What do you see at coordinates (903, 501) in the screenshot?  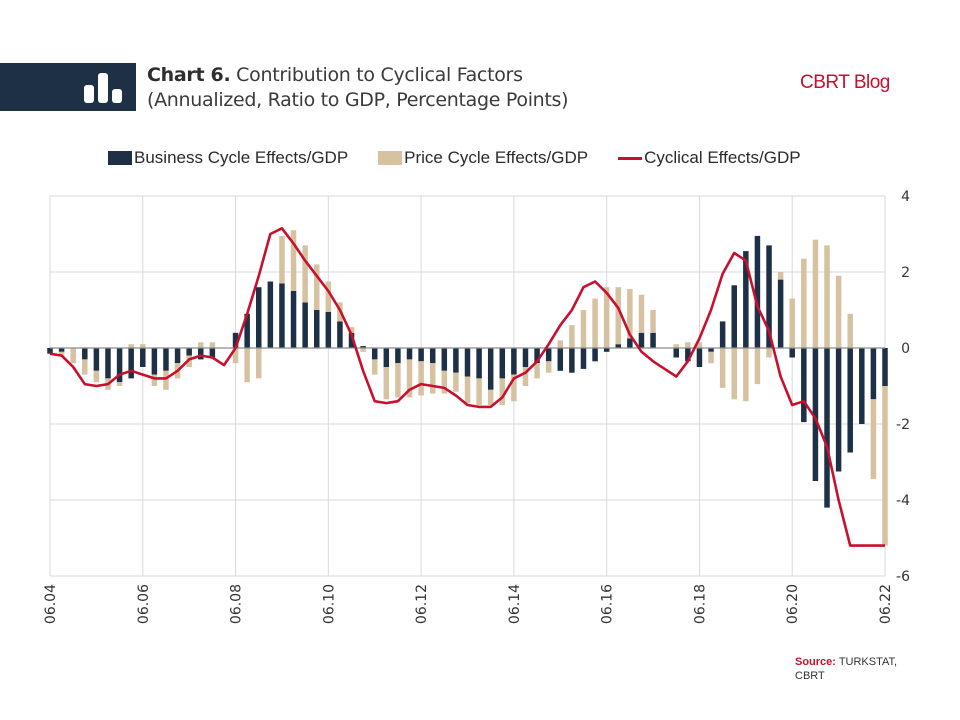 I see `y-tick-label: -4` at bounding box center [903, 501].